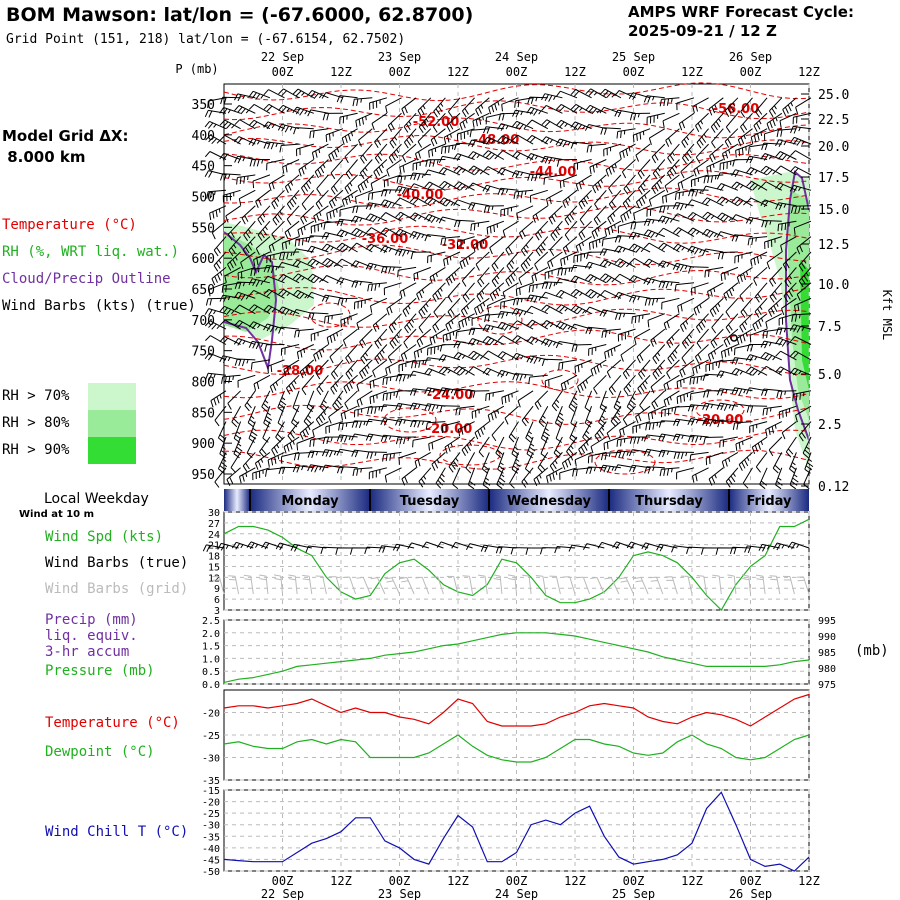 This screenshot has width=900, height=900. I want to click on wind-chill-panel-ytick--25: -25, so click(211, 814).